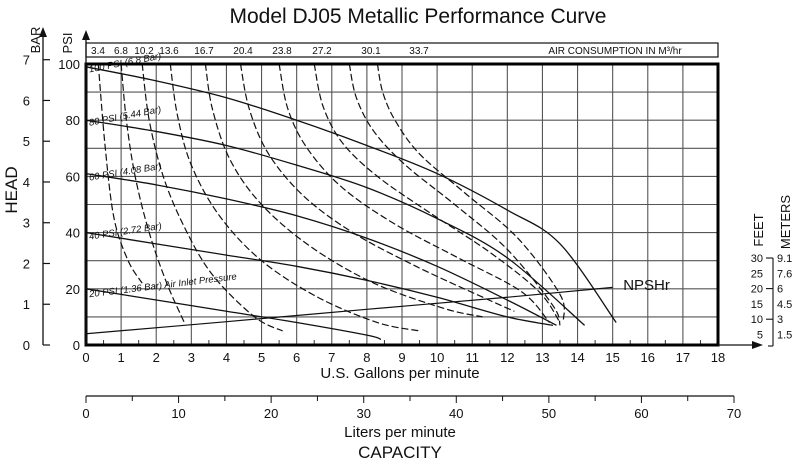 The width and height of the screenshot is (800, 464). What do you see at coordinates (11, 189) in the screenshot?
I see `y-axis-label: HEAD` at bounding box center [11, 189].